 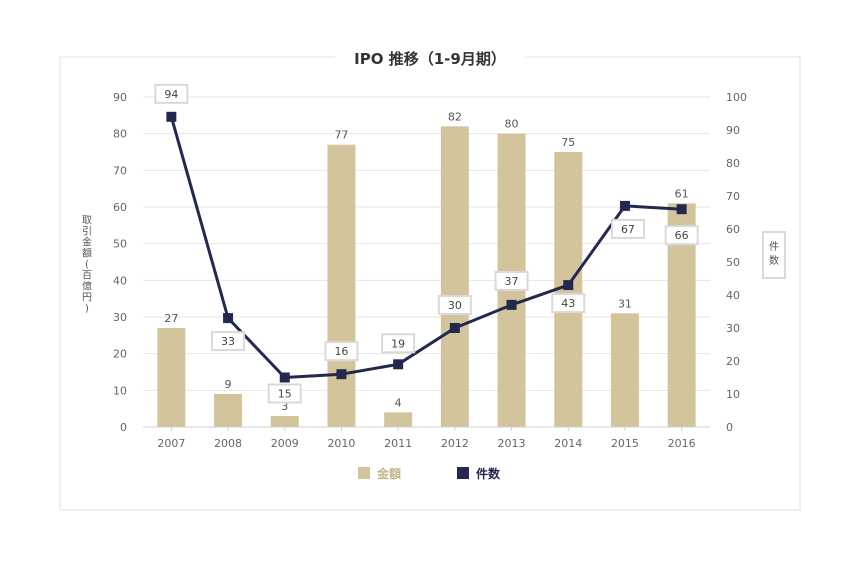 I want to click on left-tick-label: 80, so click(x=120, y=134).